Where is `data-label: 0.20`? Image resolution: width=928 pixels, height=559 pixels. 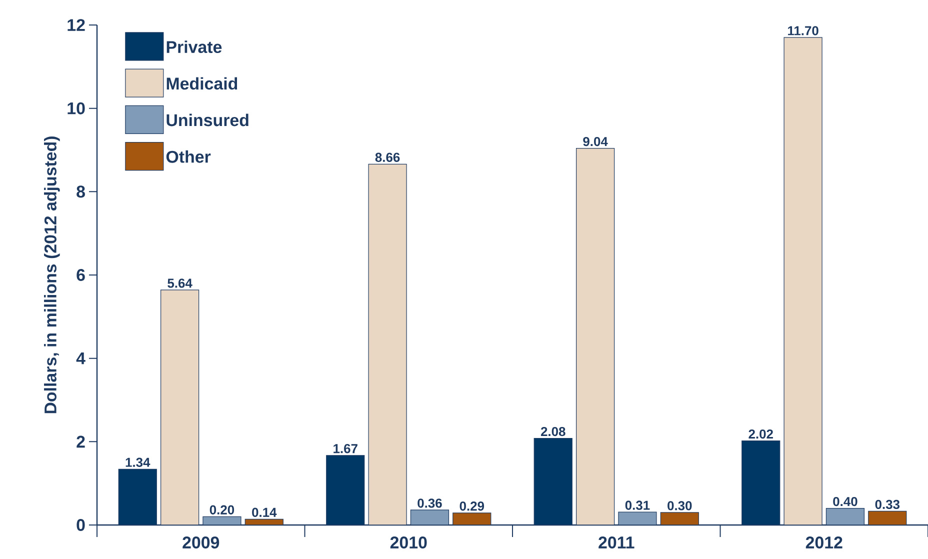 data-label: 0.20 is located at coordinates (222, 509).